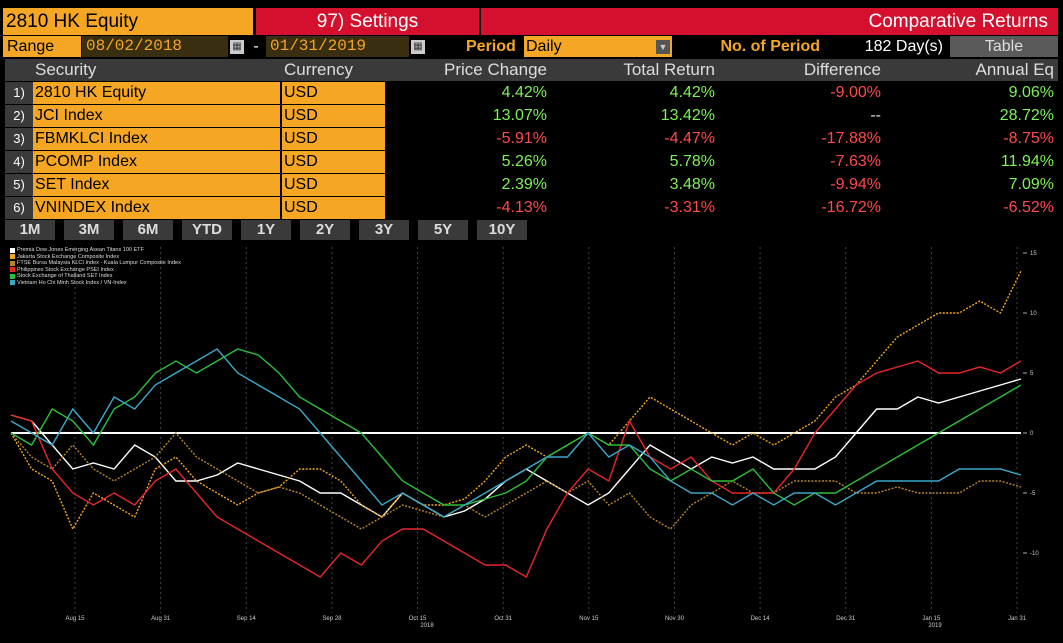 The height and width of the screenshot is (643, 1063). Describe the element at coordinates (156, 116) in the screenshot. I see `security-name: JCI Index` at that location.